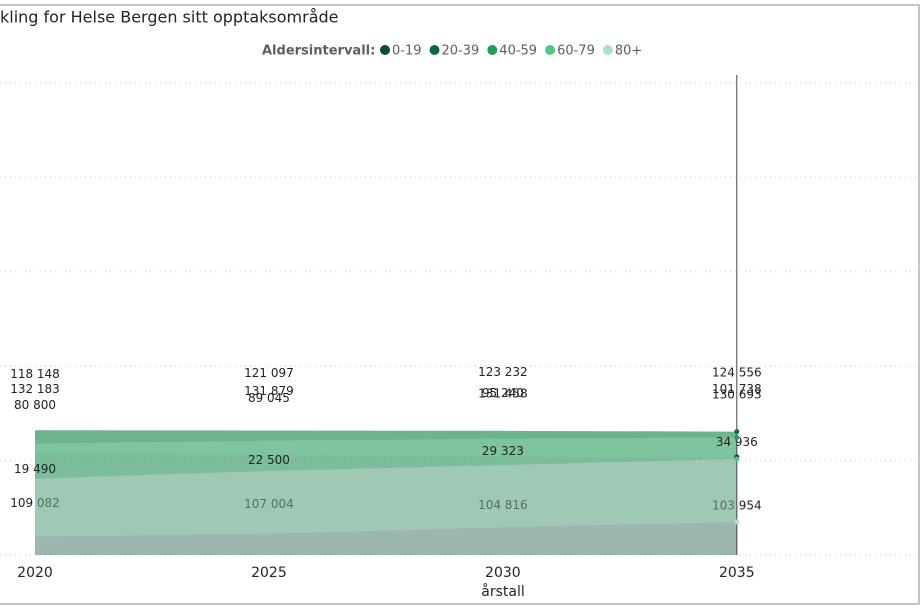 The width and height of the screenshot is (920, 613). Describe the element at coordinates (35, 503) in the screenshot. I see `data-label: 109 082` at that location.